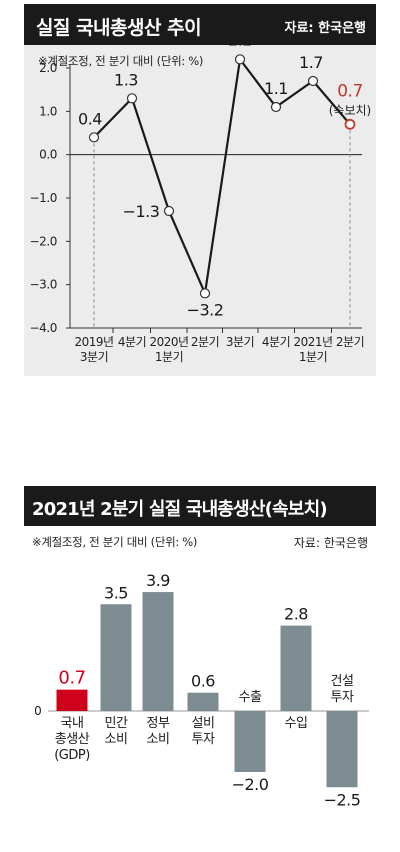 This screenshot has width=400, height=852. I want to click on category-label: 총생산, so click(72, 739).